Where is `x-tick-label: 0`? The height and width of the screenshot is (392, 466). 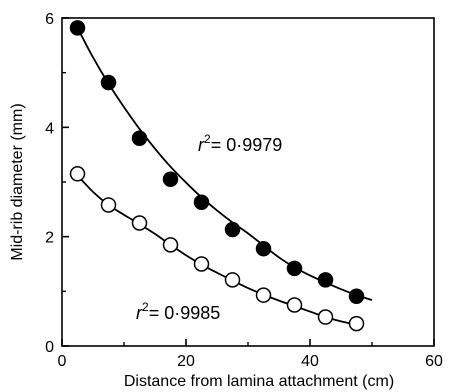 x-tick-label: 0 is located at coordinates (62, 361).